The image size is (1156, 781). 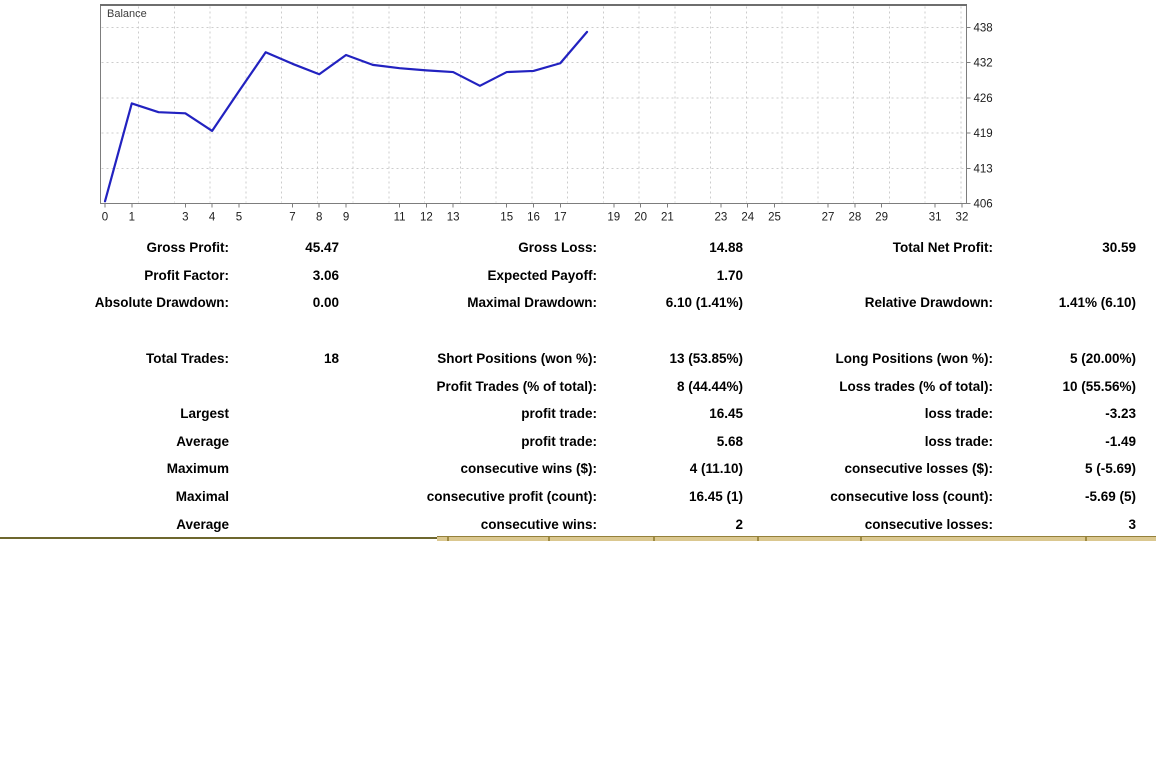 I want to click on stat-value: 30.59, so click(x=1119, y=247).